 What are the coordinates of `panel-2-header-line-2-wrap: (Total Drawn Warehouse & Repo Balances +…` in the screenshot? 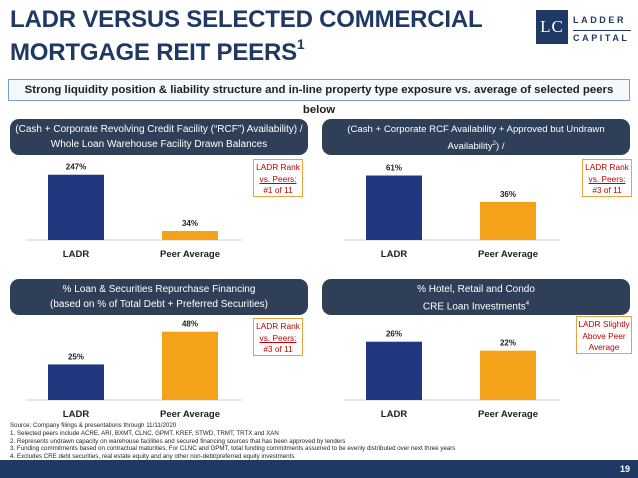 It's located at (476, 170).